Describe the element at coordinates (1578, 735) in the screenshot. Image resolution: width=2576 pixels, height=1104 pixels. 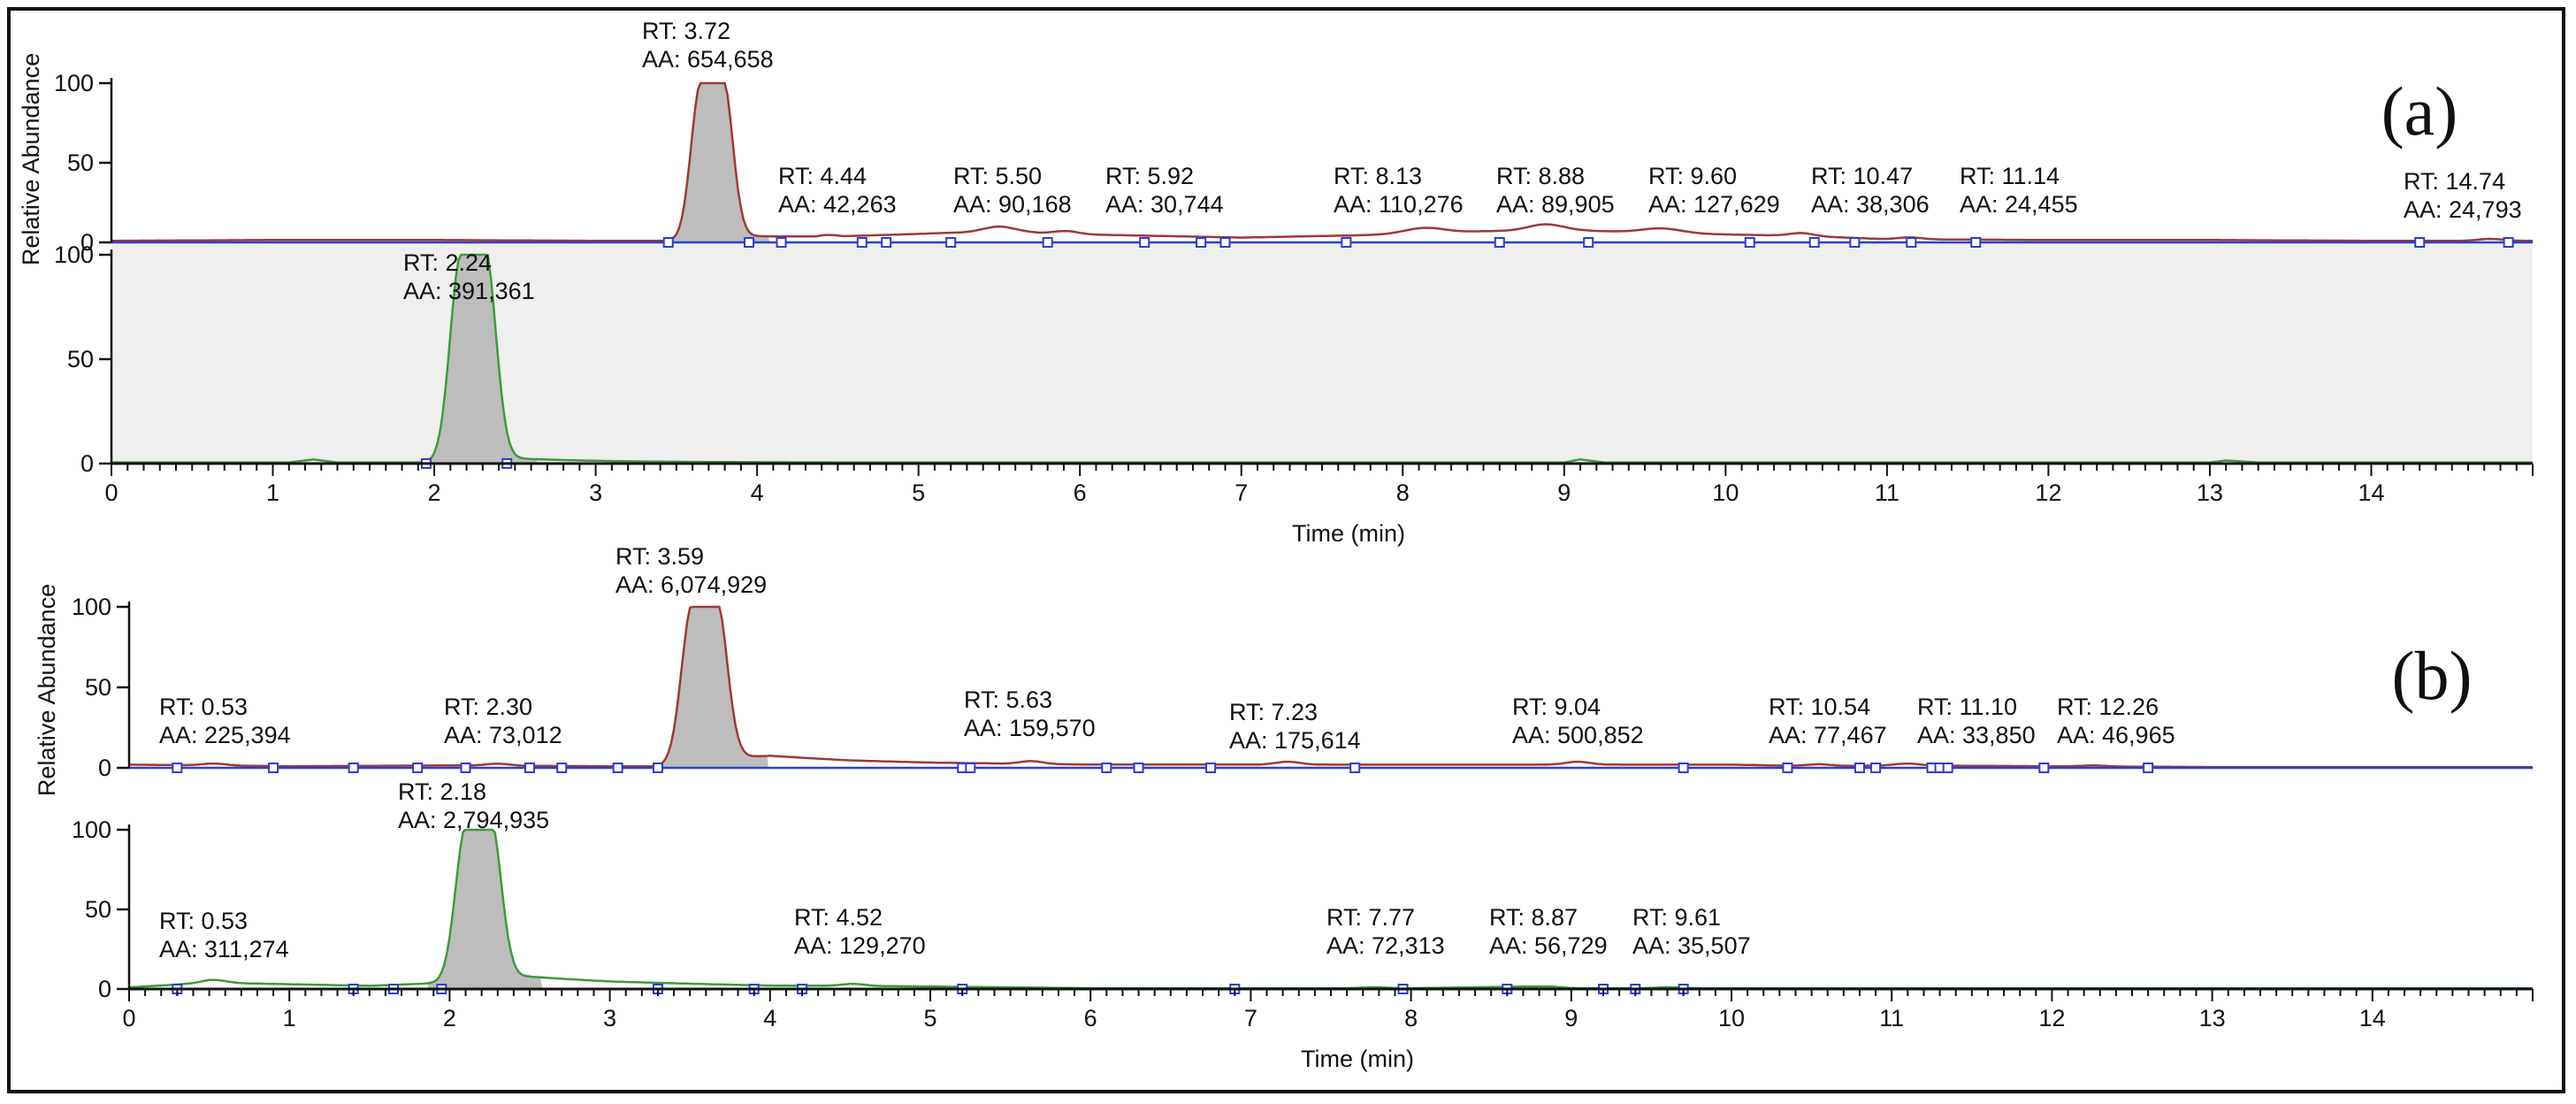
I see `peak-aa-label: AA: 500,852` at that location.